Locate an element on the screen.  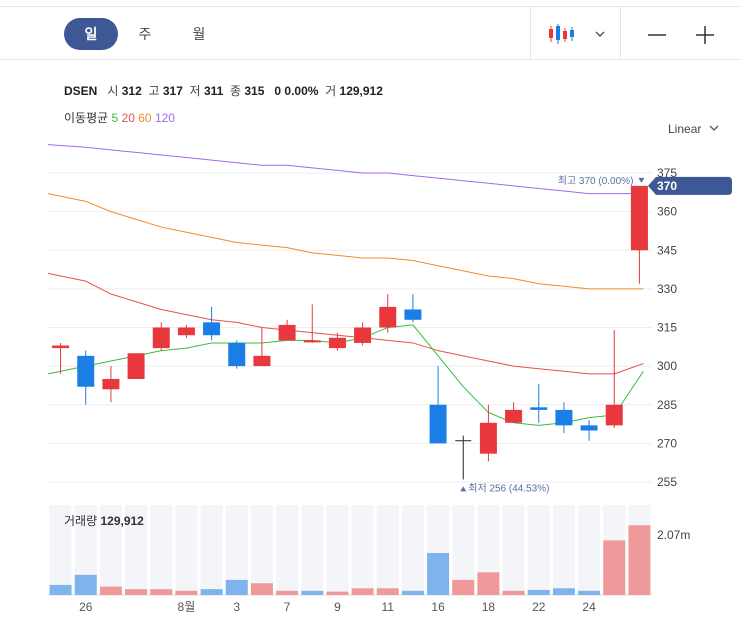
volume-value: 129,912 is located at coordinates (361, 91).